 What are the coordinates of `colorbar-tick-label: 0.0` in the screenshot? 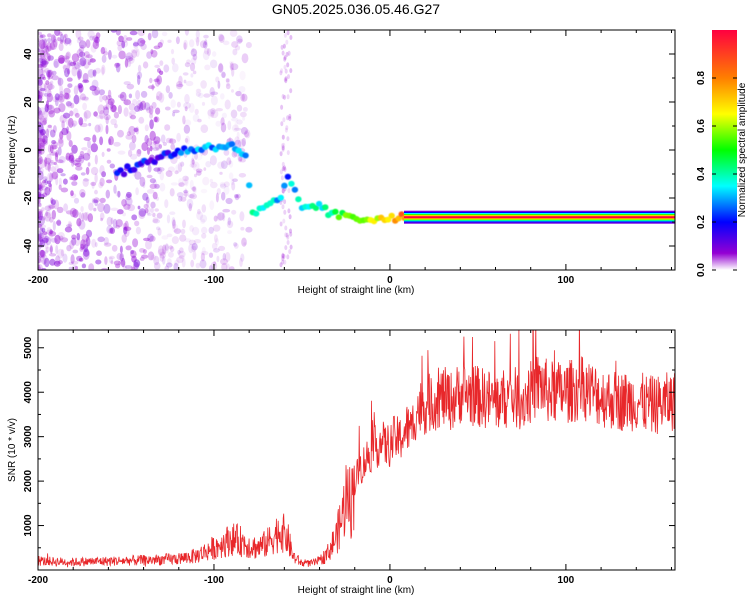 It's located at (701, 270).